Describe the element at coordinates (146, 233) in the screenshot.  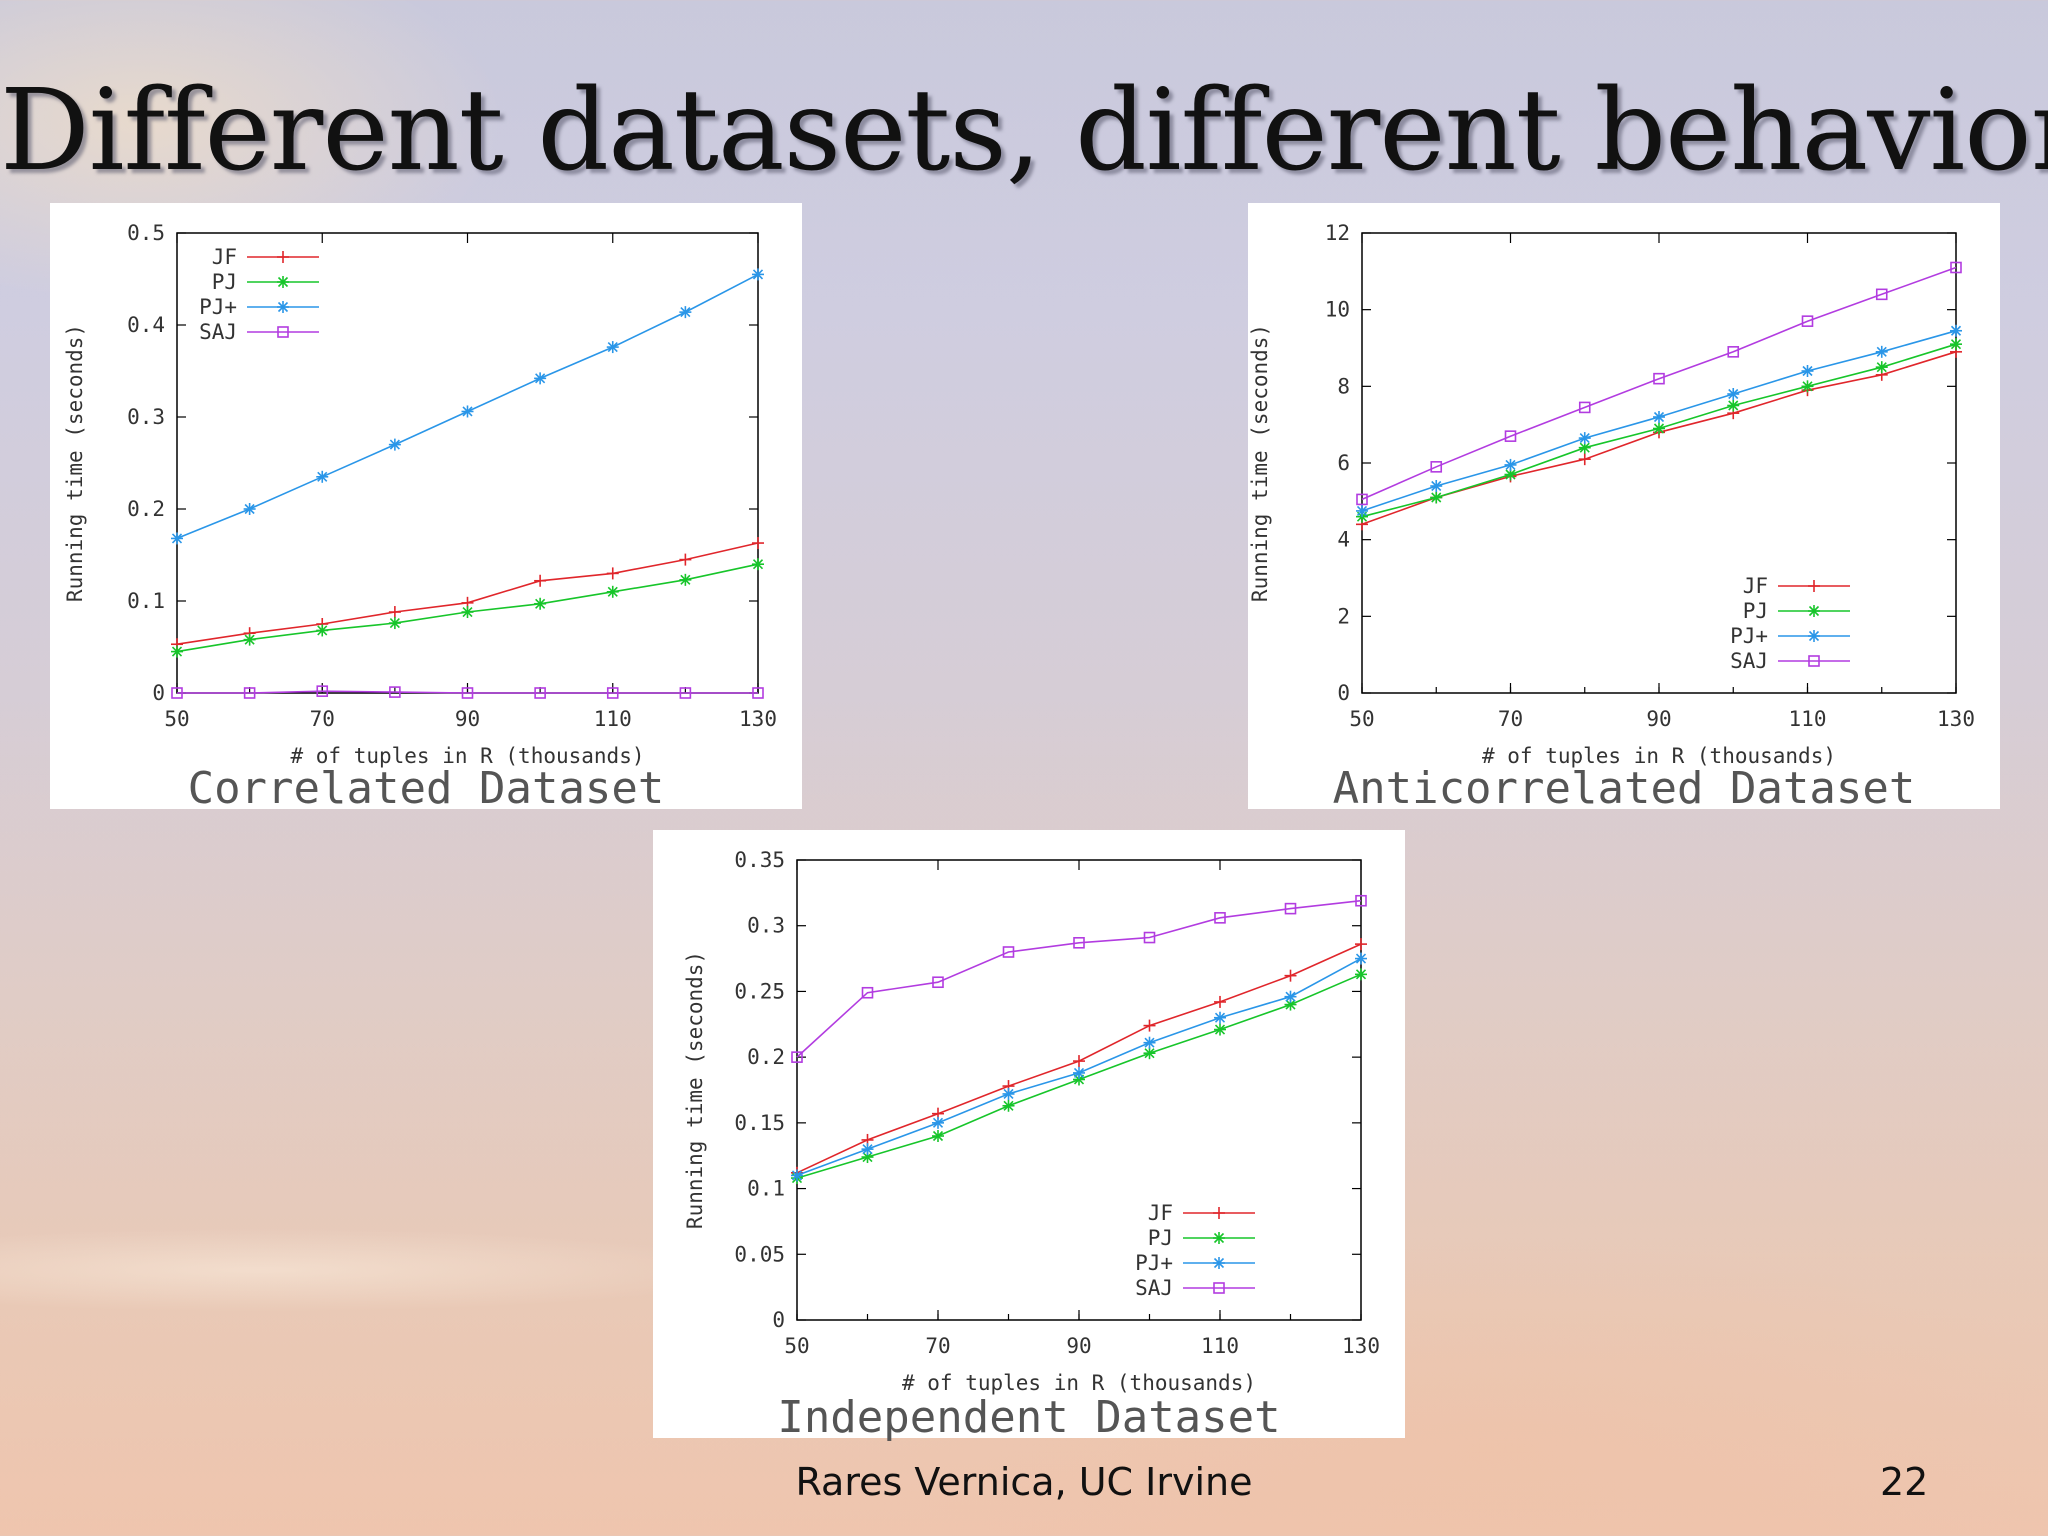
I see `y-tick-label: 0.5` at that location.